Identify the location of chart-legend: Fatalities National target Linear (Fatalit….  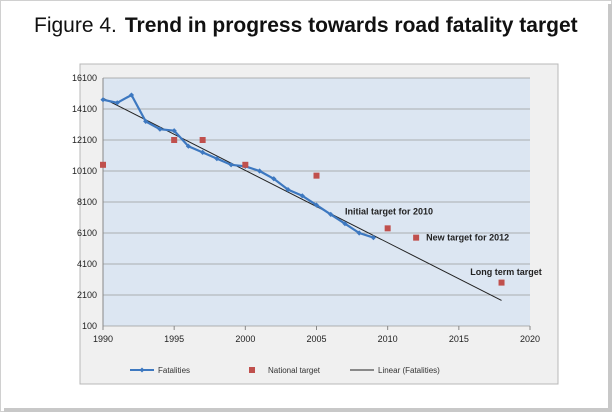
(285, 370).